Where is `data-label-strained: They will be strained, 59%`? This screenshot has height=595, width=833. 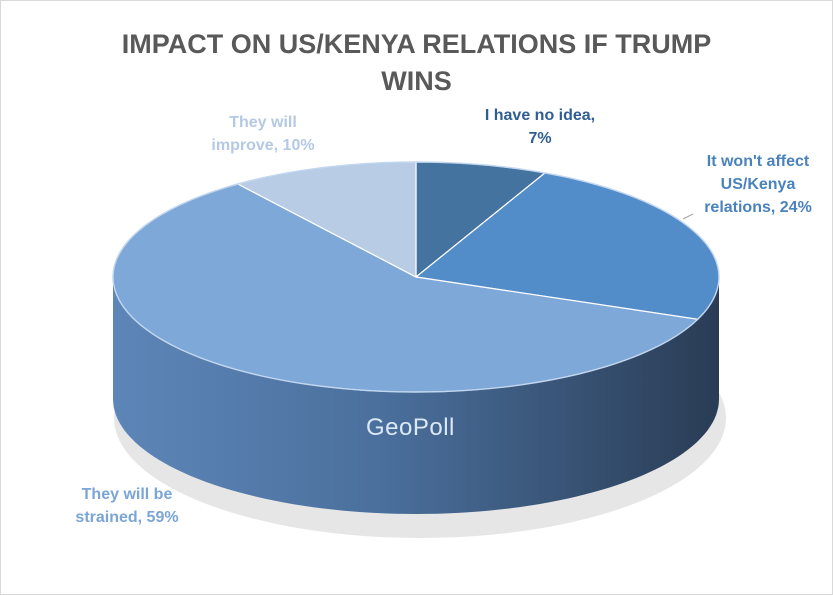 data-label-strained: They will be strained, 59% is located at coordinates (127, 506).